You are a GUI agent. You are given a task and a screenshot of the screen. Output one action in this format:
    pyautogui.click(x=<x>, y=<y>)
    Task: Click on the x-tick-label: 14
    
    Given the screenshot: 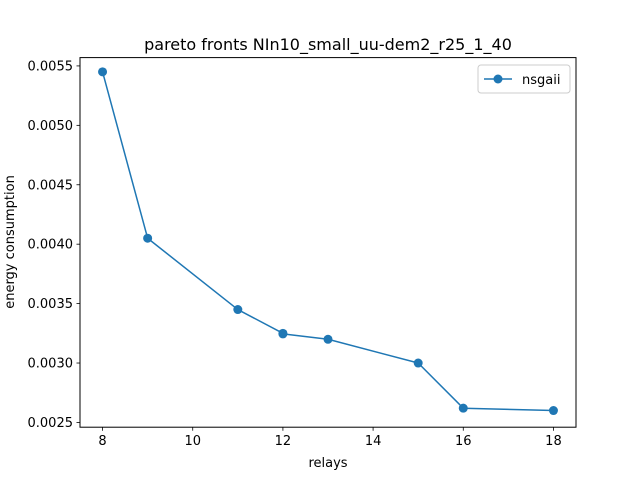 What is the action you would take?
    pyautogui.click(x=373, y=441)
    